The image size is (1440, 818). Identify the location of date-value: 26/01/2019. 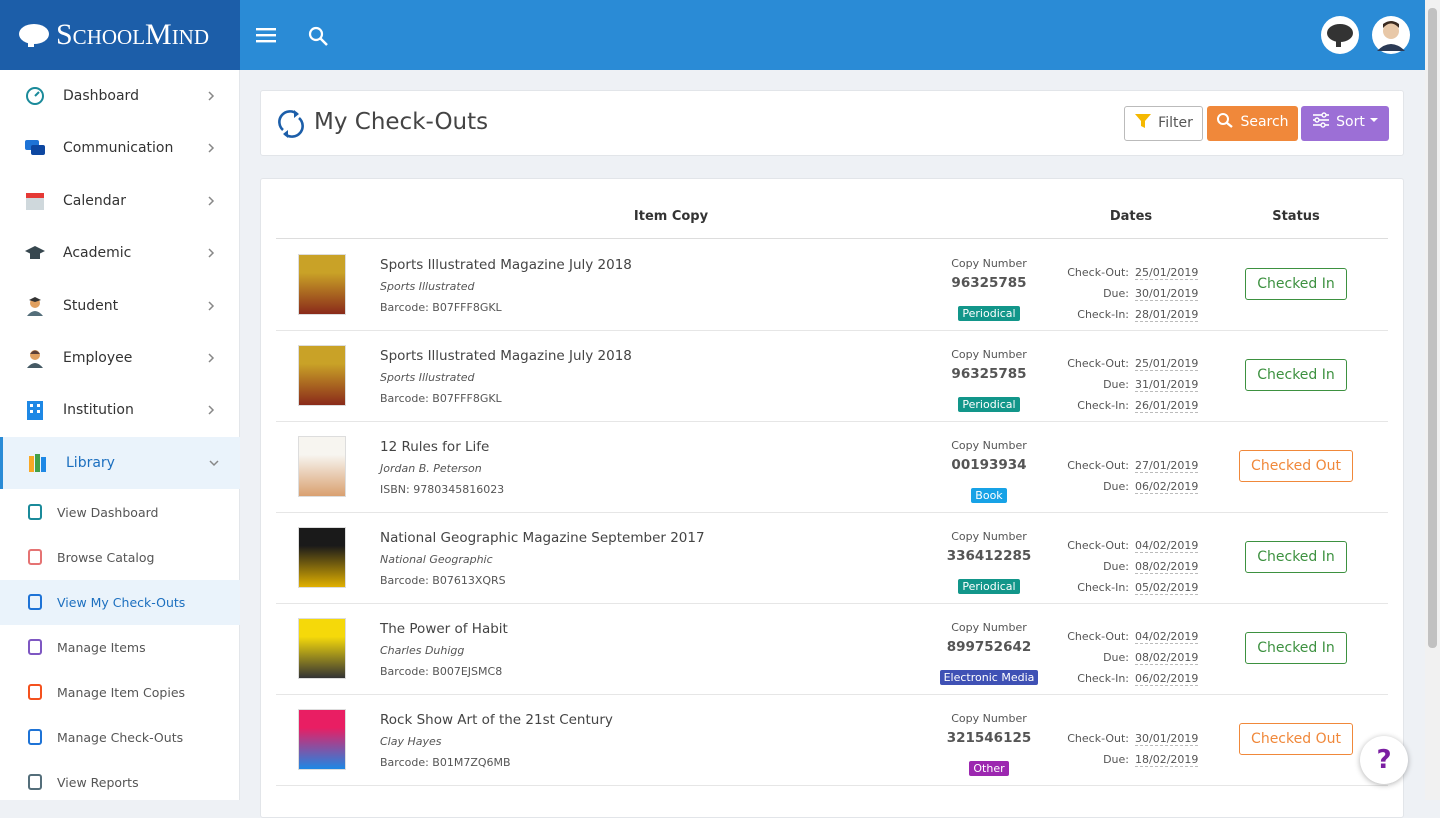
(1167, 406).